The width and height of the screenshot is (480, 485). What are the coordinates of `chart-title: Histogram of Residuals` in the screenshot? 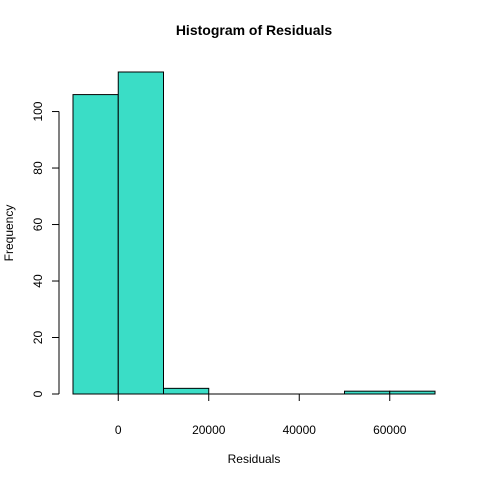 It's located at (254, 30).